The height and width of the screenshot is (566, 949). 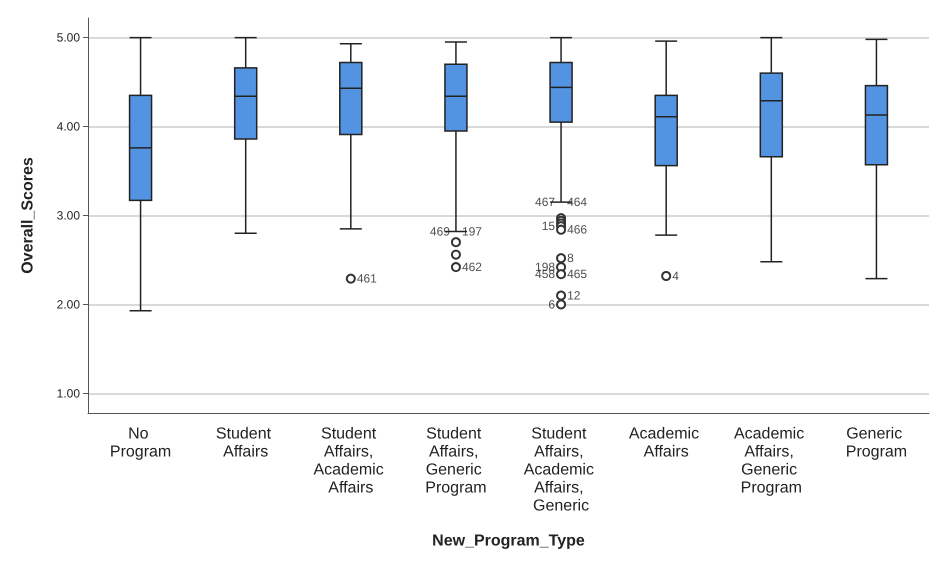 I want to click on x-tick-label: Academic Affairs, Generic Program, so click(x=771, y=461).